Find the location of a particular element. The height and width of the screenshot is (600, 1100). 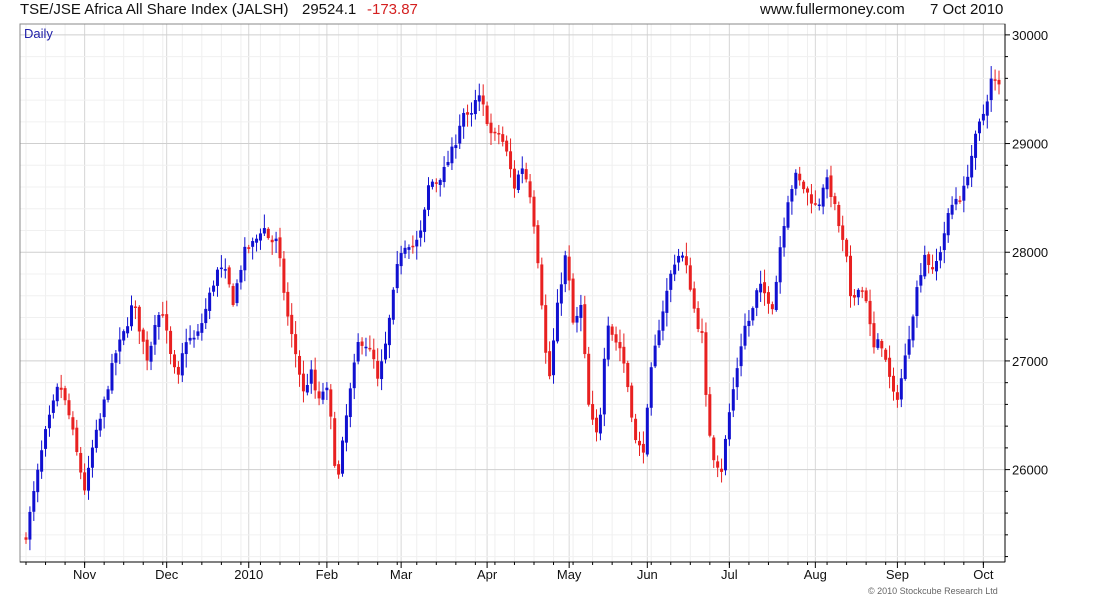

website-link: www.fullermoney.com is located at coordinates (832, 9).